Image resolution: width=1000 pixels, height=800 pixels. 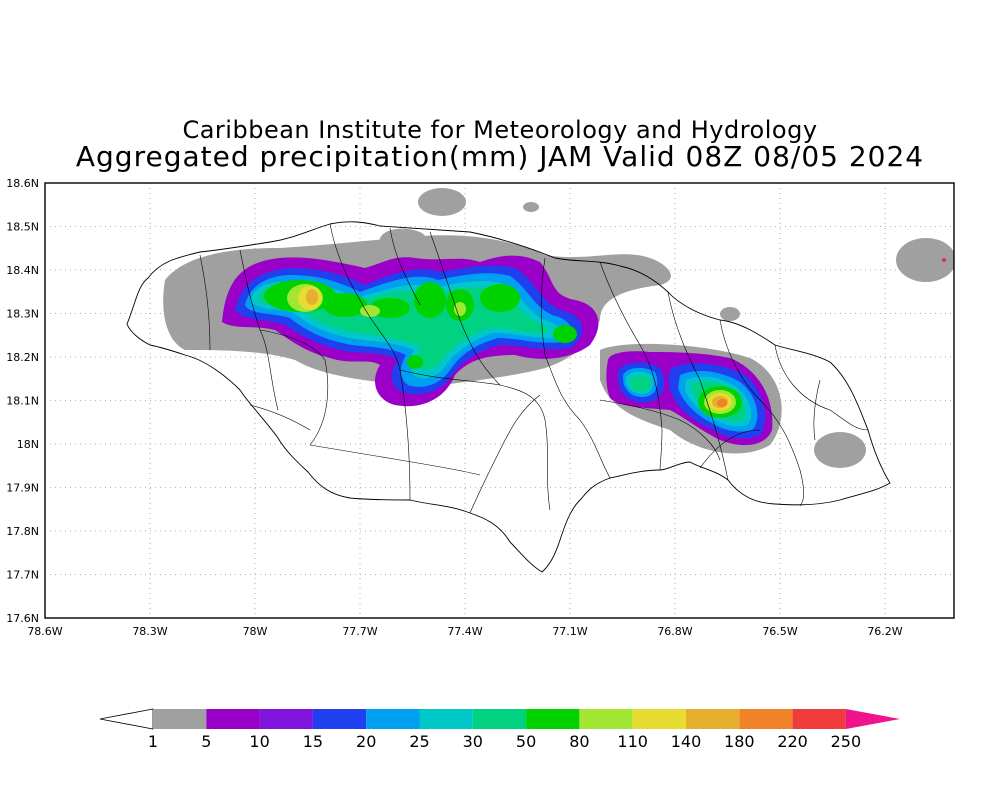 What do you see at coordinates (419, 741) in the screenshot?
I see `colorbar-label: 25` at bounding box center [419, 741].